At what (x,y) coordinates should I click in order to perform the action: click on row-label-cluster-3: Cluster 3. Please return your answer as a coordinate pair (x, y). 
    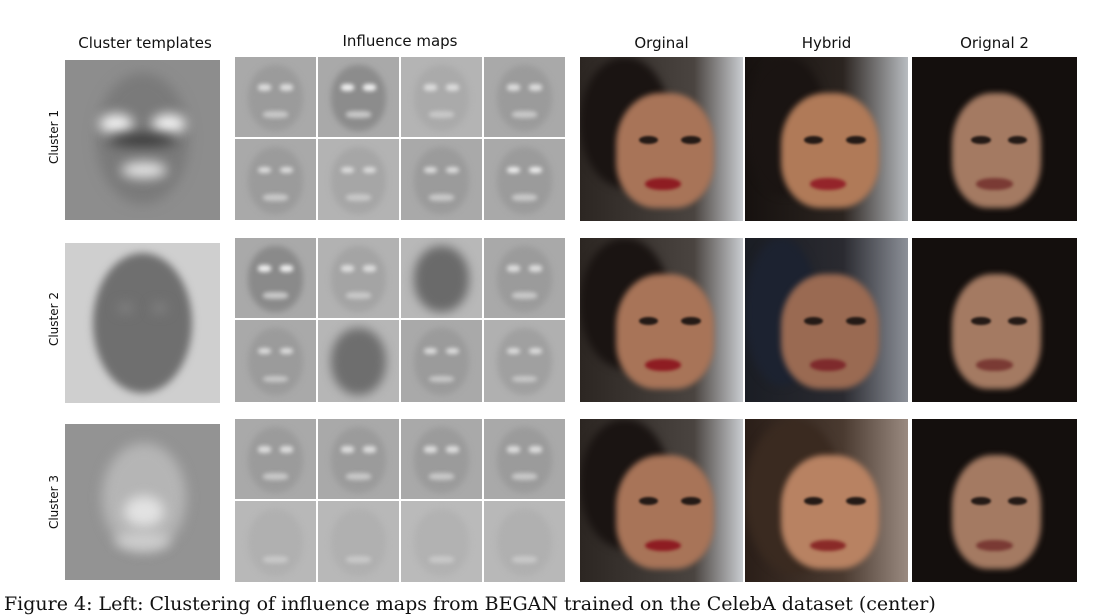
    Looking at the image, I should click on (54, 502).